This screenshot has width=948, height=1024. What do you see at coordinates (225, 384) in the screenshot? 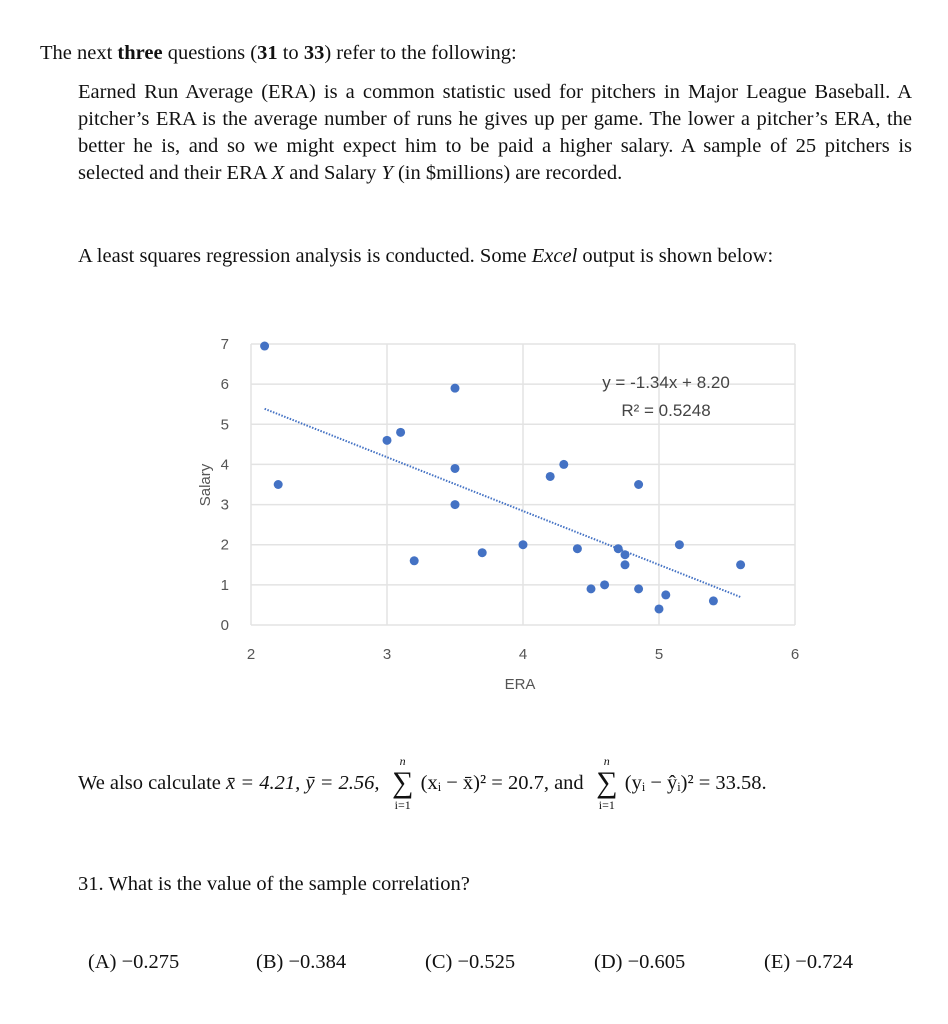
I see `y-tick-label: 6` at bounding box center [225, 384].